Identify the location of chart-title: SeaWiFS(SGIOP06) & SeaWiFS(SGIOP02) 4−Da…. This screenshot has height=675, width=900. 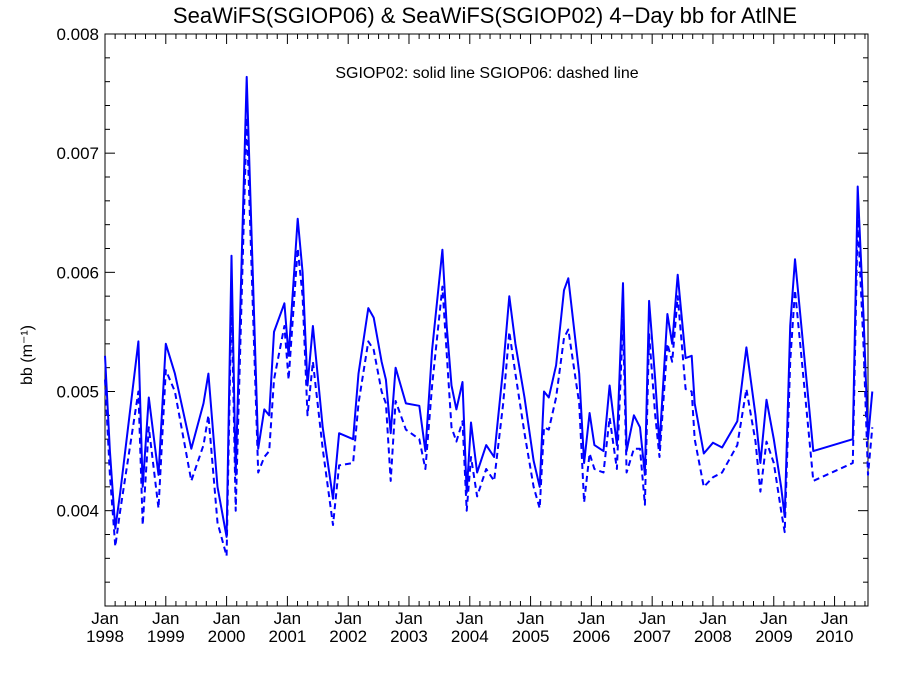
(485, 15).